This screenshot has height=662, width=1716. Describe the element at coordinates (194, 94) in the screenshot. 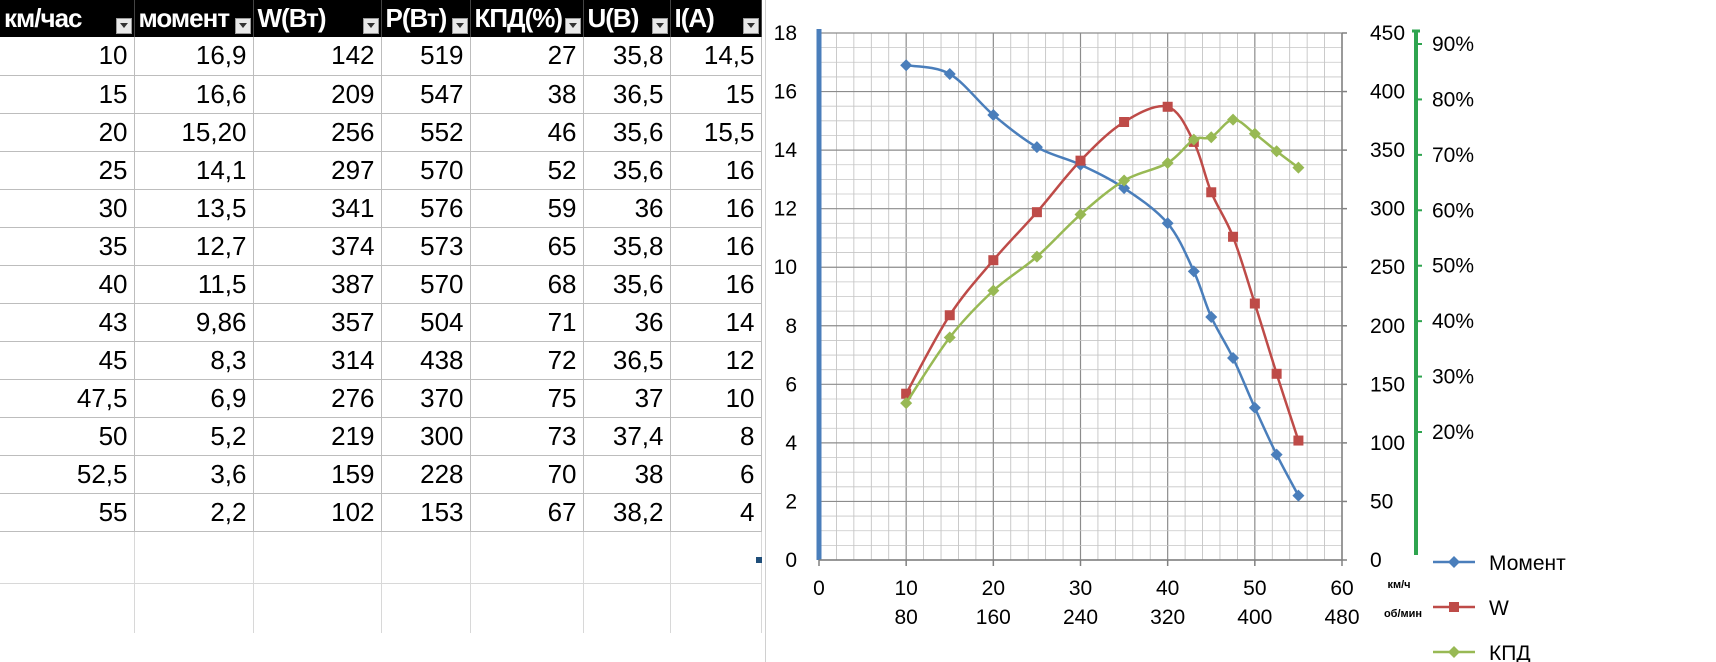

I see `table-cell: 16,6` at that location.